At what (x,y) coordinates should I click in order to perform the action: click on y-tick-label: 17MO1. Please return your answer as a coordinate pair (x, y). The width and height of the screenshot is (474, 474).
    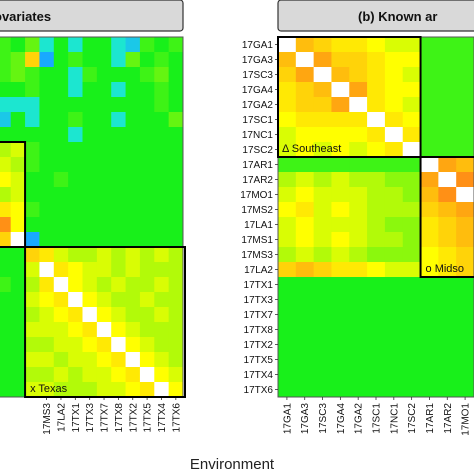
    Looking at the image, I should click on (256, 195).